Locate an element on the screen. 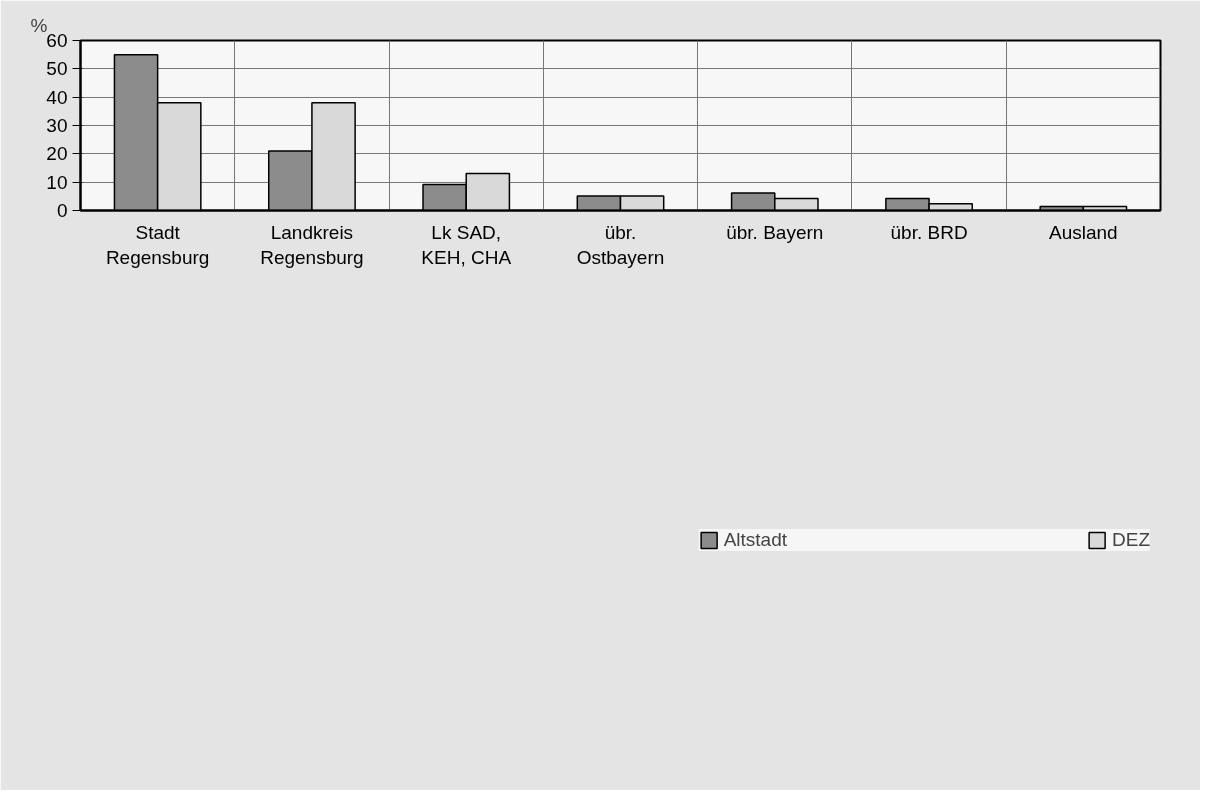 This screenshot has width=1223, height=812. x-tick-label: Stadt Regensburg is located at coordinates (157, 244).